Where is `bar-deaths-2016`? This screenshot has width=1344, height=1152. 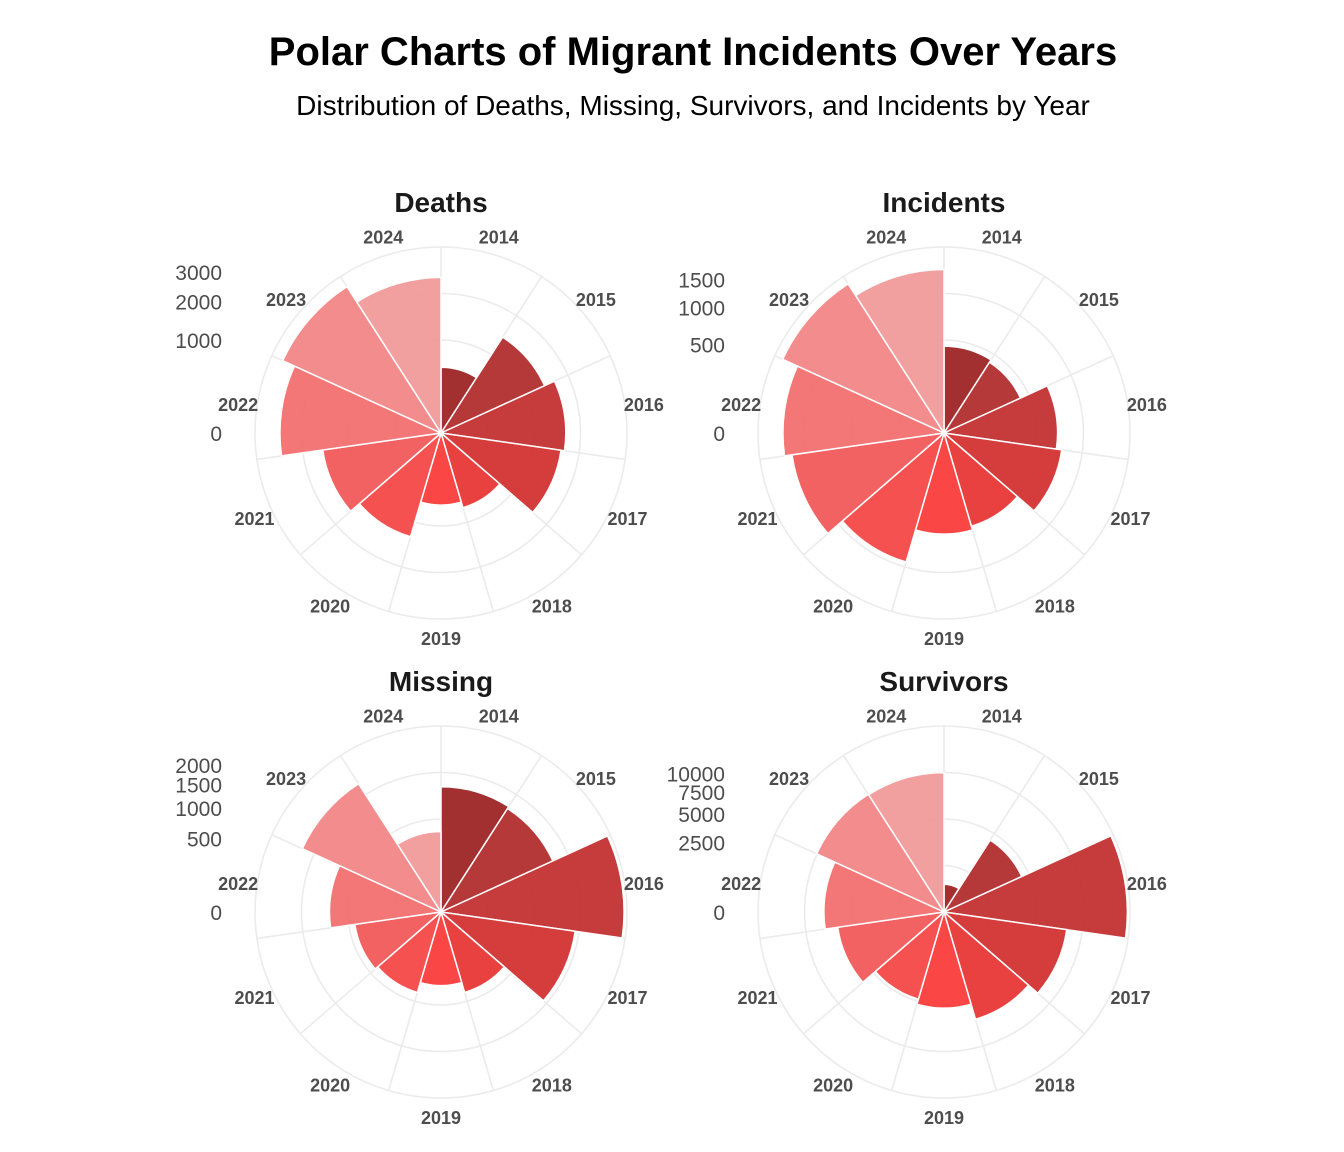 bar-deaths-2016 is located at coordinates (502, 416).